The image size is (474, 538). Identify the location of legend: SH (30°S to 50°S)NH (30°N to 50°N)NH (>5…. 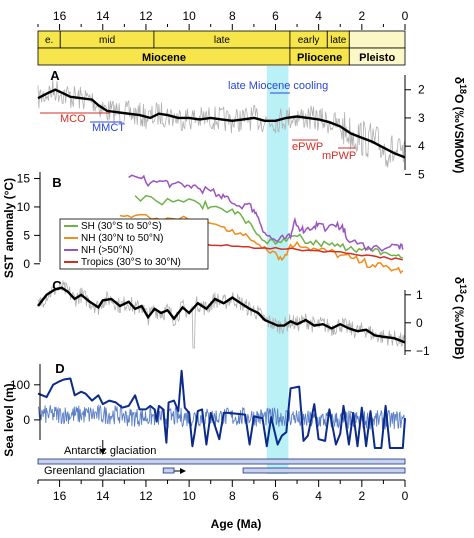
(134, 244).